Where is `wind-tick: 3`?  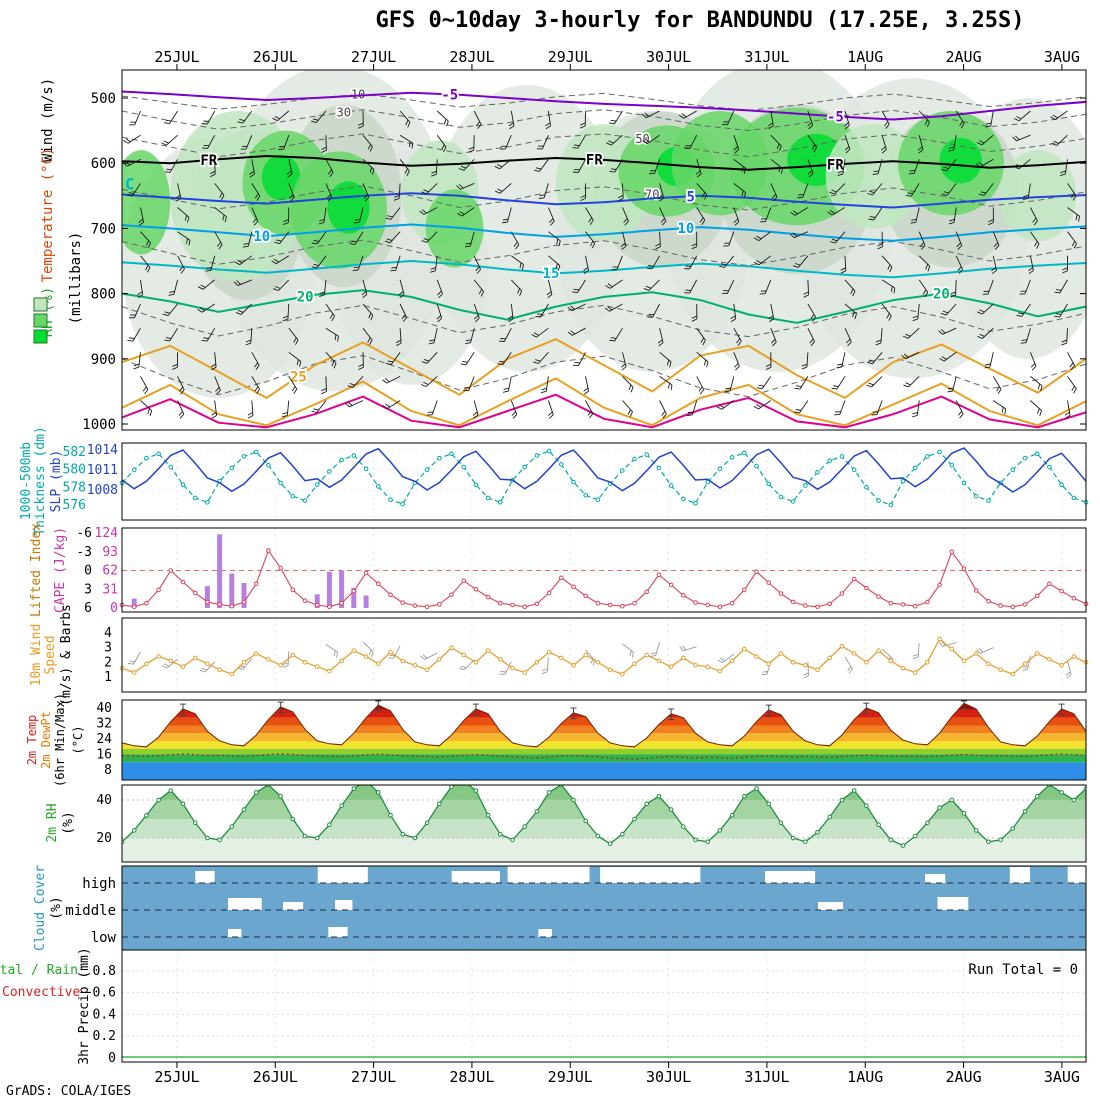 wind-tick: 3 is located at coordinates (108, 648).